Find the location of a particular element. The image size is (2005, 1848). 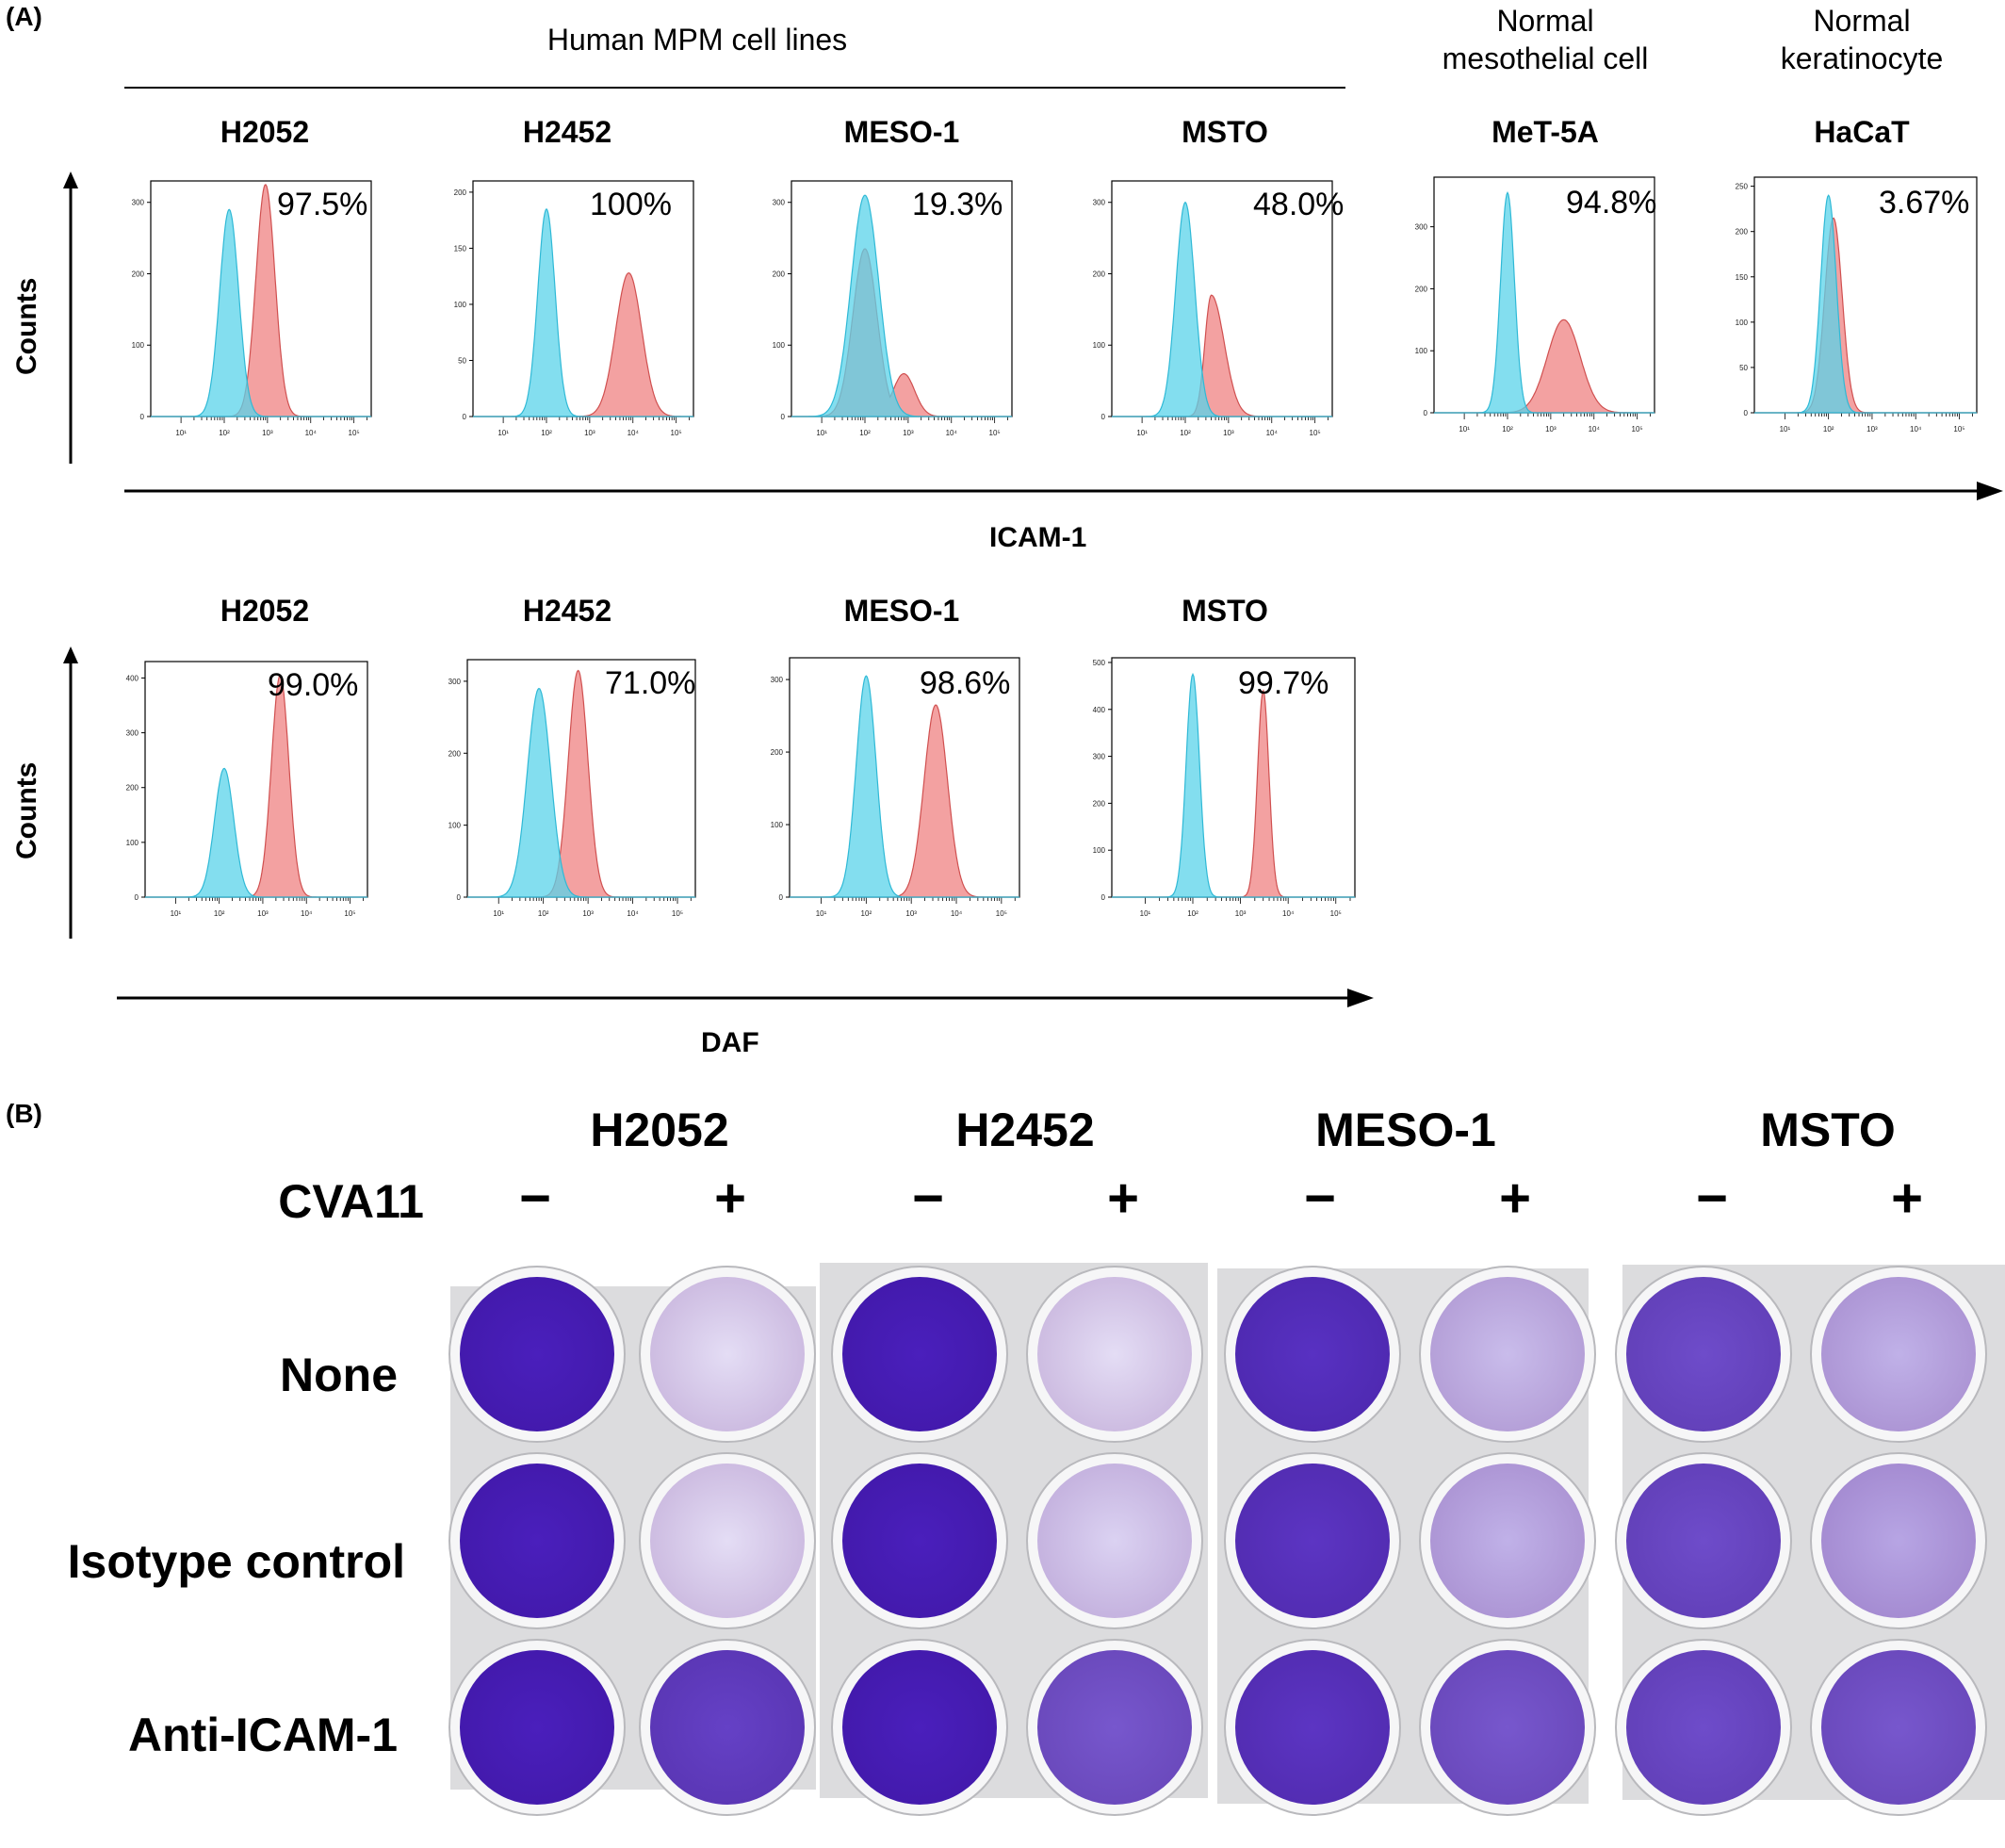

daf-percent-0: 99.0% is located at coordinates (314, 685).